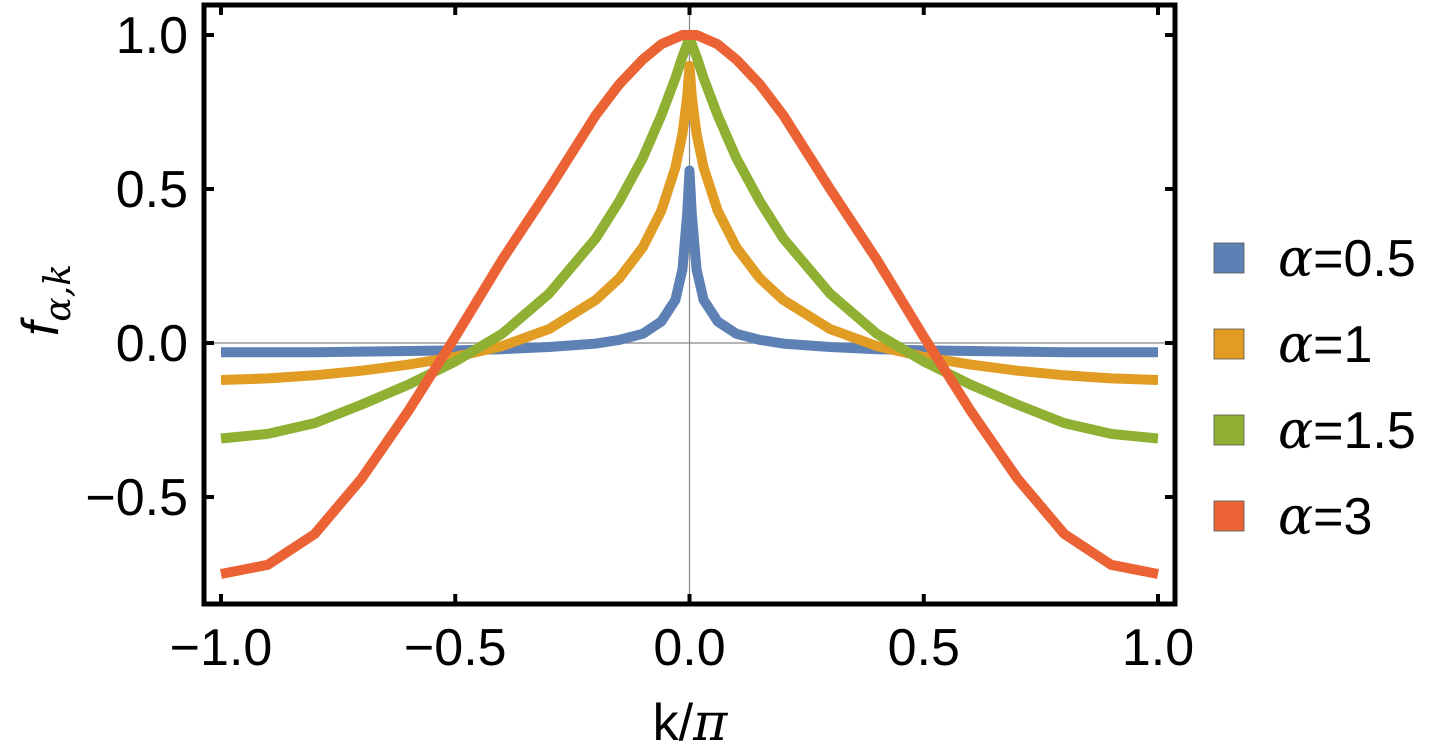 The width and height of the screenshot is (1438, 753). What do you see at coordinates (58, 293) in the screenshot?
I see `y-axis-title-subscript: α,k` at bounding box center [58, 293].